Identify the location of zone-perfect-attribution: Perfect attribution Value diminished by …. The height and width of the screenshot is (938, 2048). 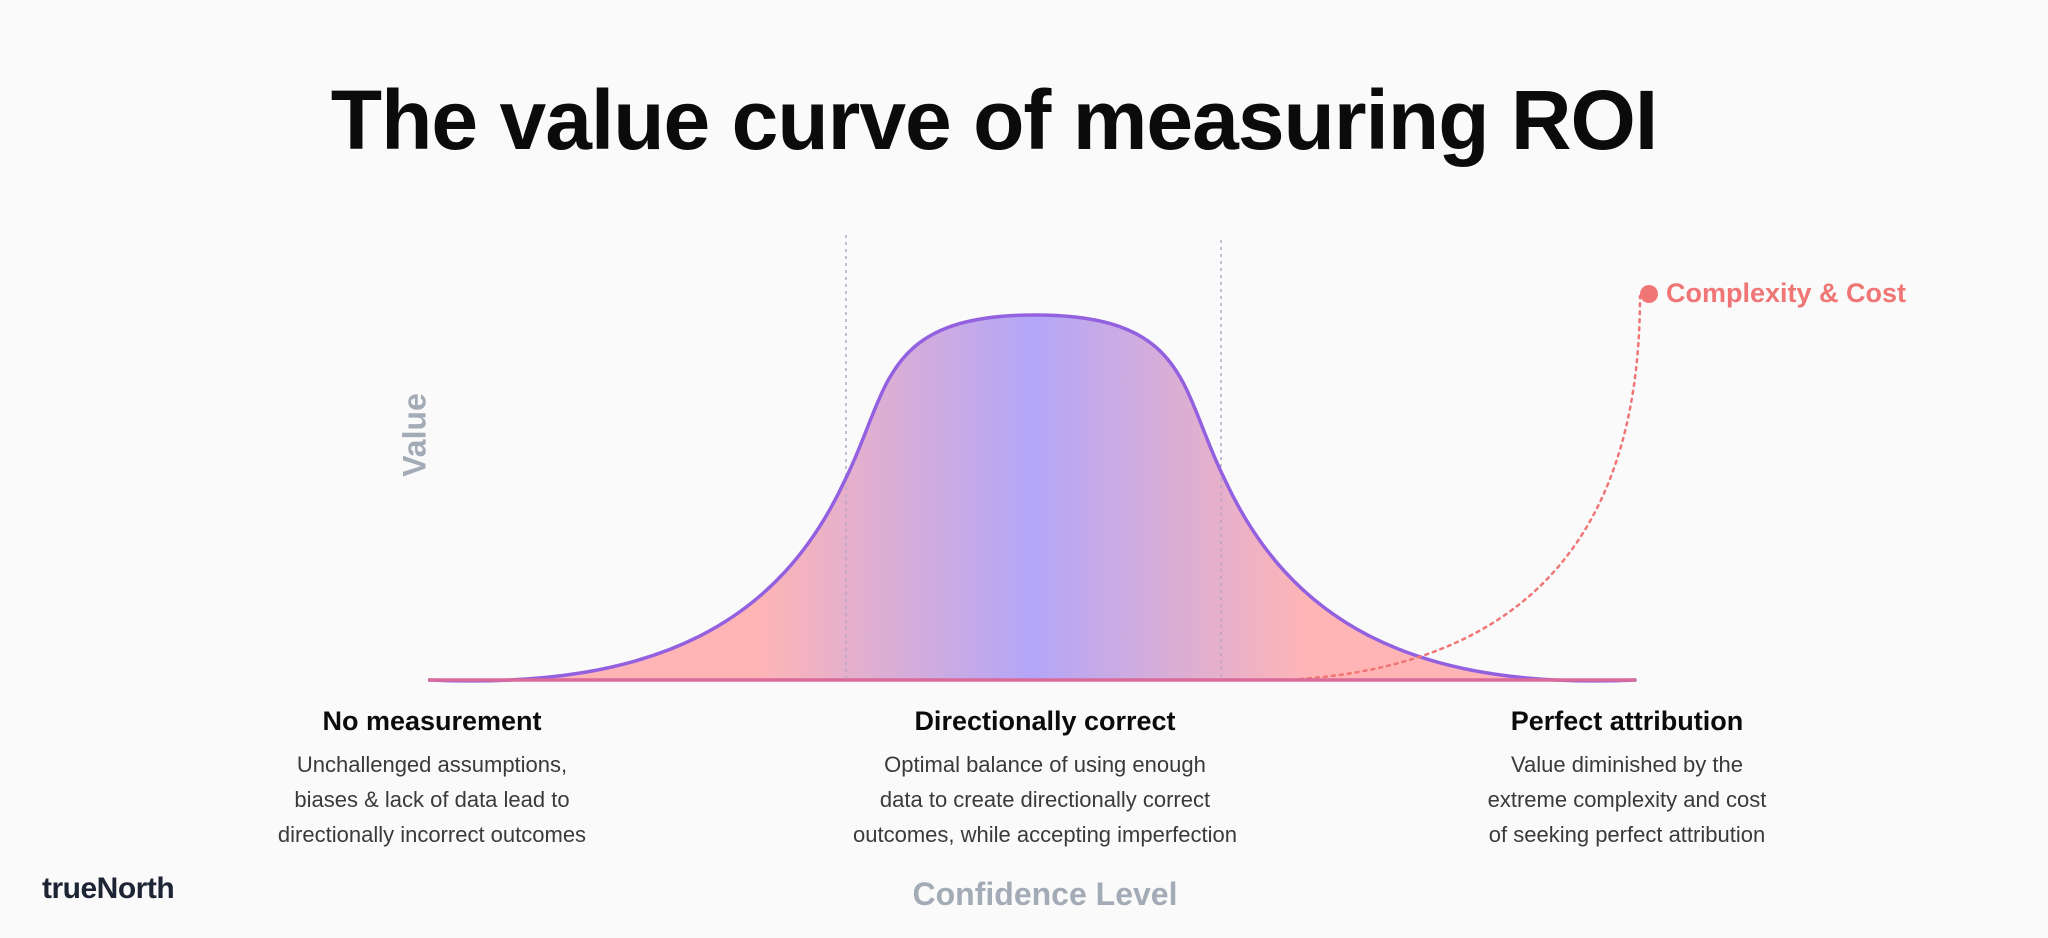
(1627, 779).